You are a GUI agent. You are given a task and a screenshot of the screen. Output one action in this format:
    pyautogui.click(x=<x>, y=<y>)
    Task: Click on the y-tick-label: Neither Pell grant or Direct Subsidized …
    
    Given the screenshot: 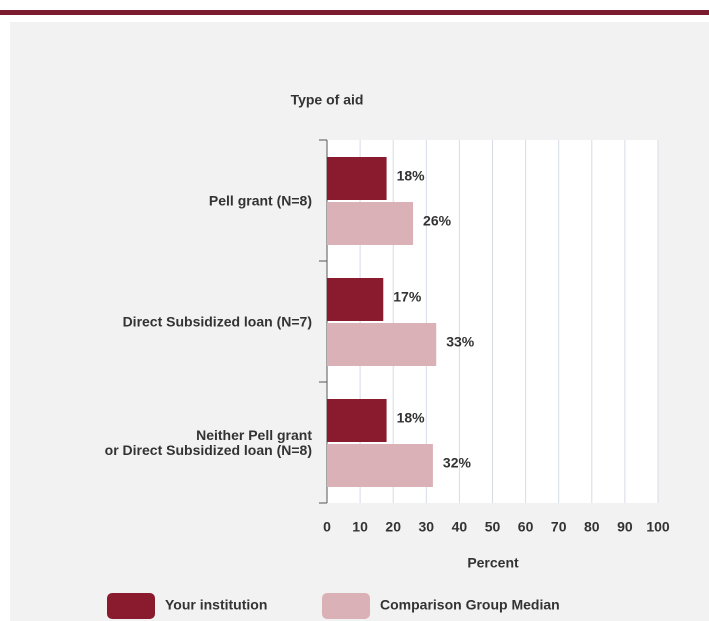 What is the action you would take?
    pyautogui.click(x=208, y=442)
    